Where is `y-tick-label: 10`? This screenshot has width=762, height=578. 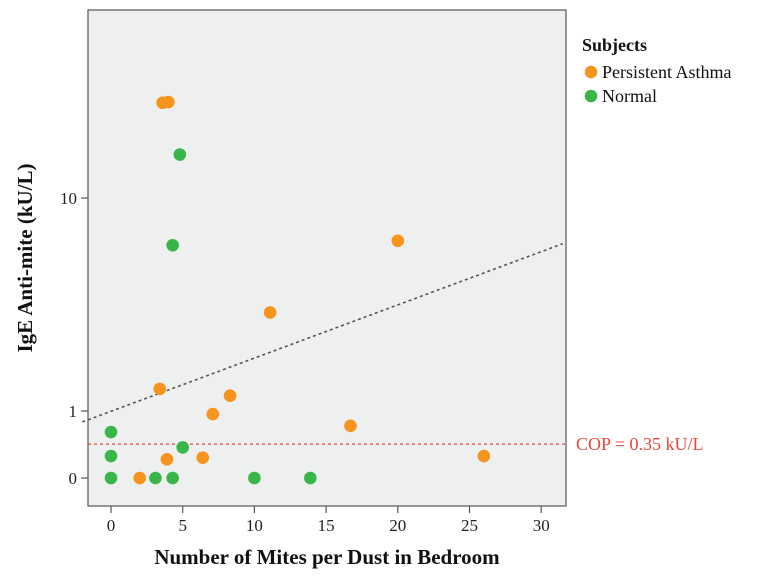 y-tick-label: 10 is located at coordinates (68, 198).